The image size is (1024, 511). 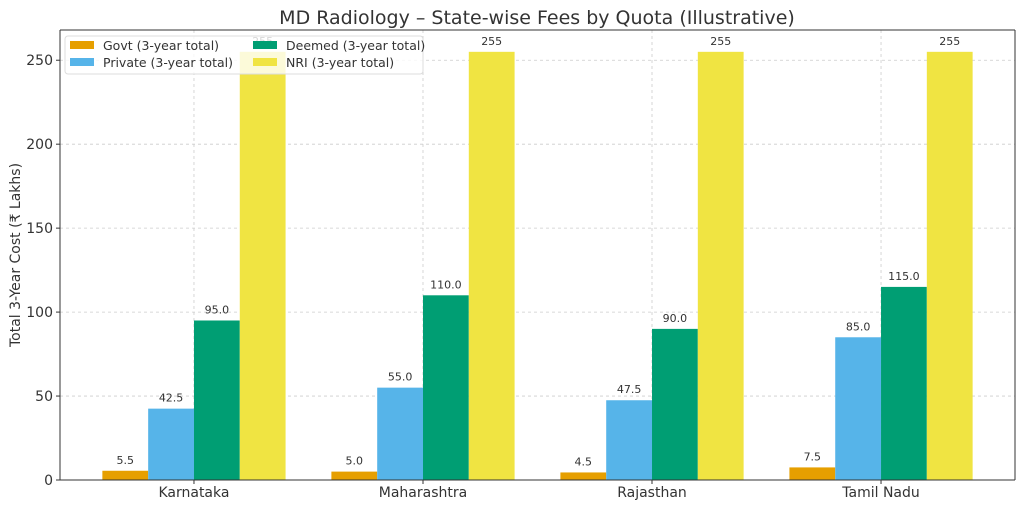 What do you see at coordinates (629, 389) in the screenshot?
I see `data-label: 47.5` at bounding box center [629, 389].